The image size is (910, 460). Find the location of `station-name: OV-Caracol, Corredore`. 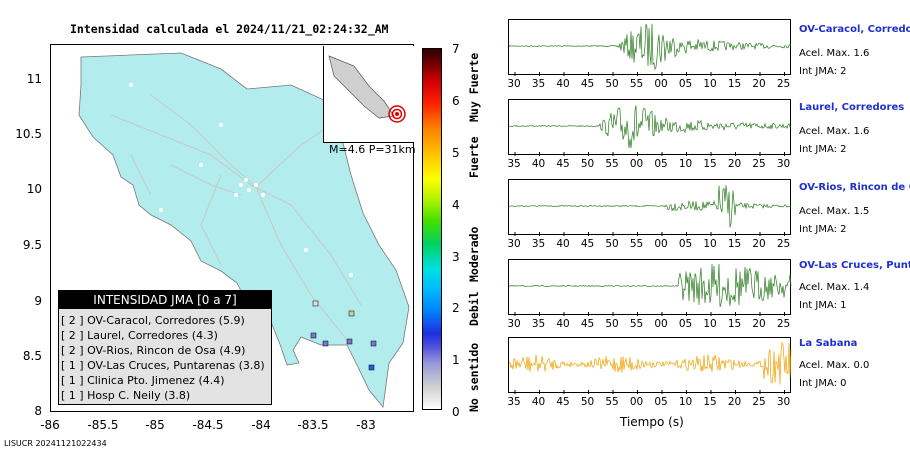

station-name: OV-Caracol, Corredore is located at coordinates (854, 29).